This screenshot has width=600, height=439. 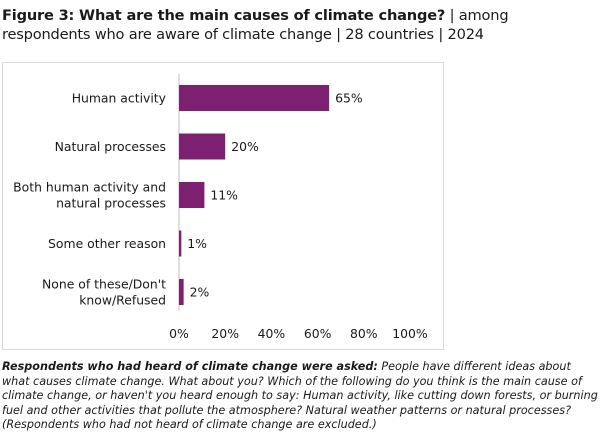 I want to click on category-label-1: Human activity, so click(x=119, y=98).